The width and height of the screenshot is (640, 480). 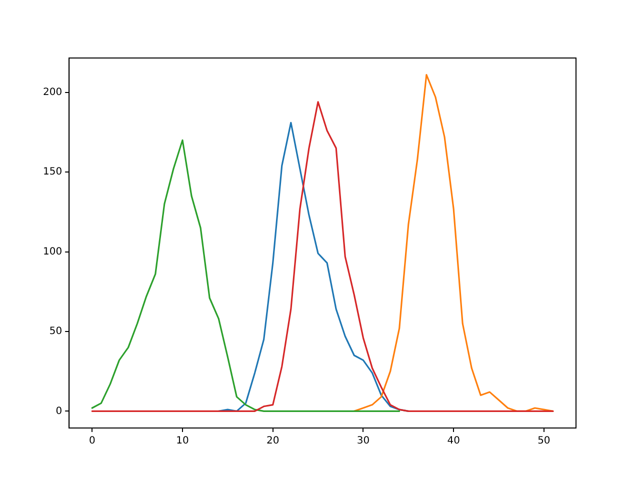 I want to click on y-tick-label: 150, so click(x=52, y=172).